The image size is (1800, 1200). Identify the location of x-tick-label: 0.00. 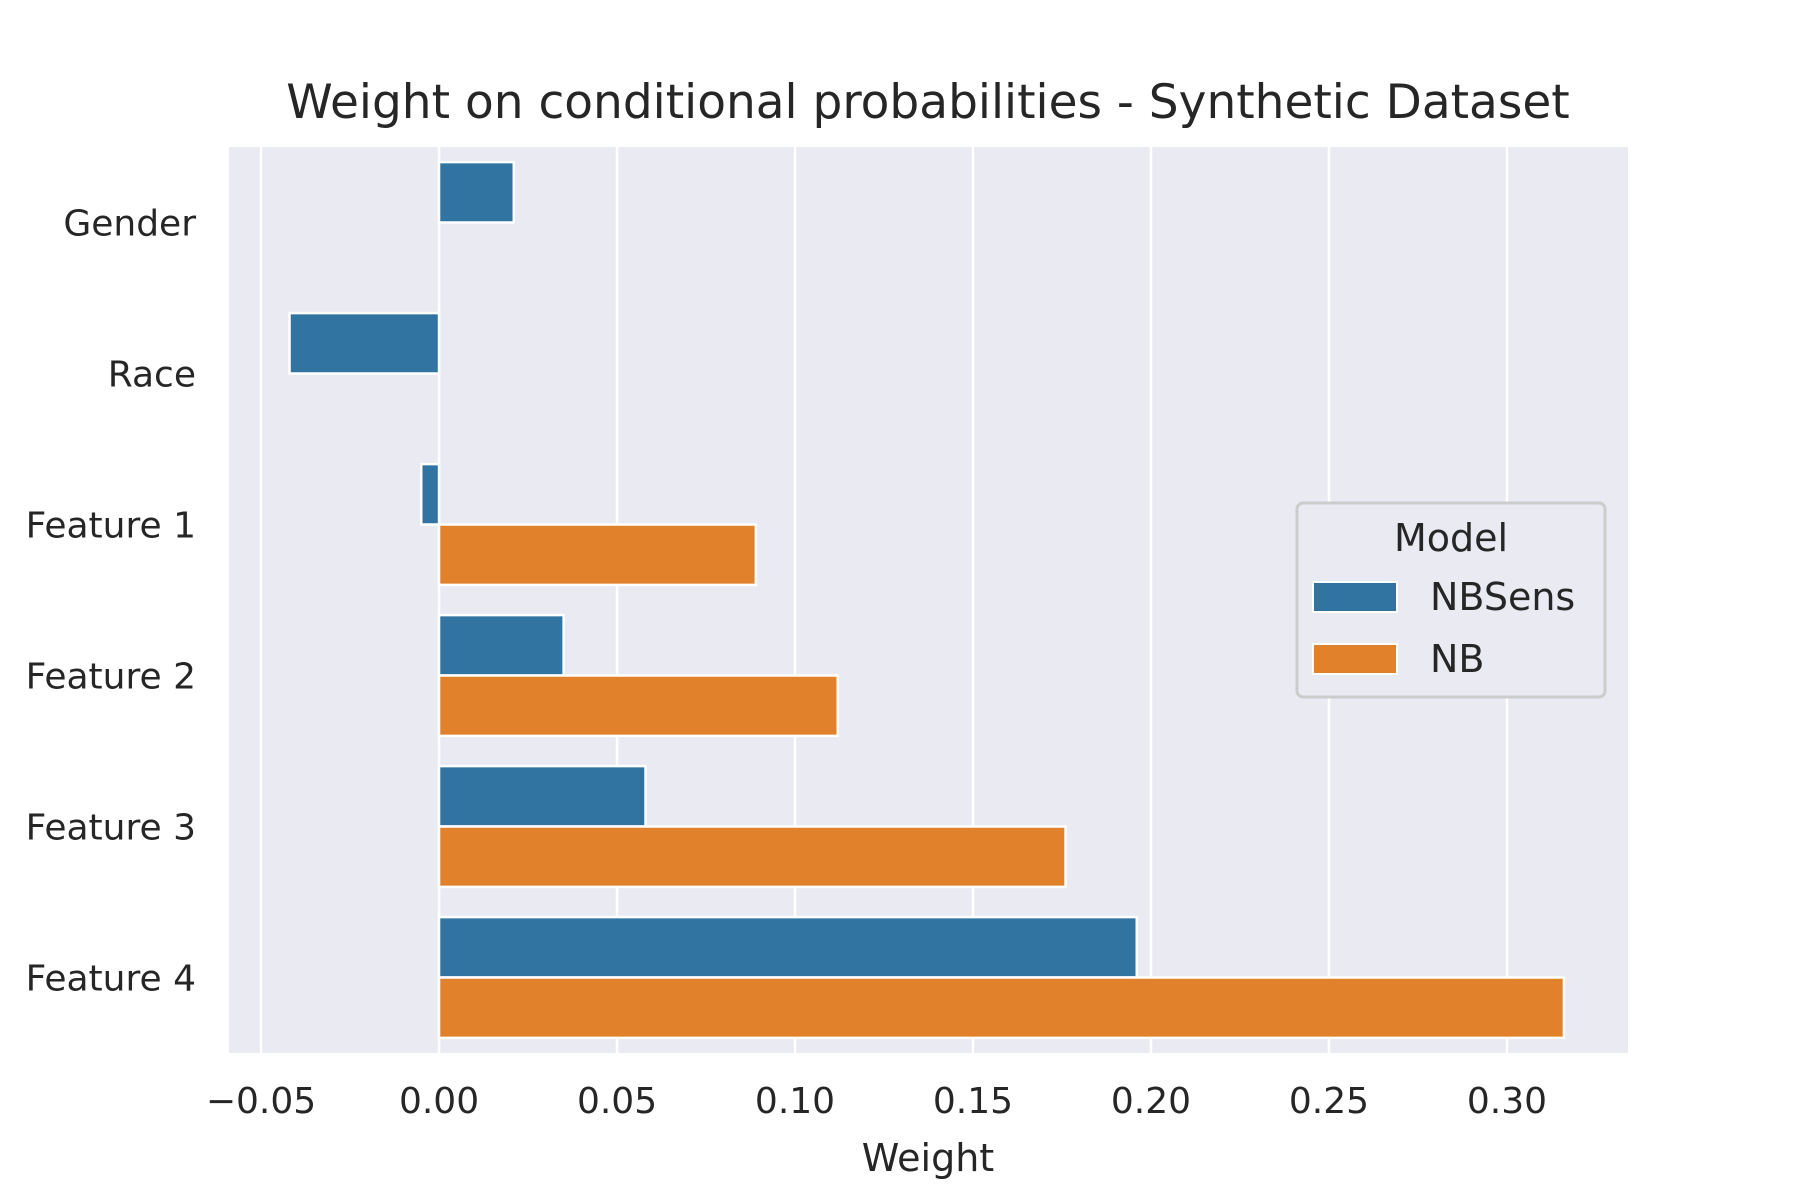
(439, 1101).